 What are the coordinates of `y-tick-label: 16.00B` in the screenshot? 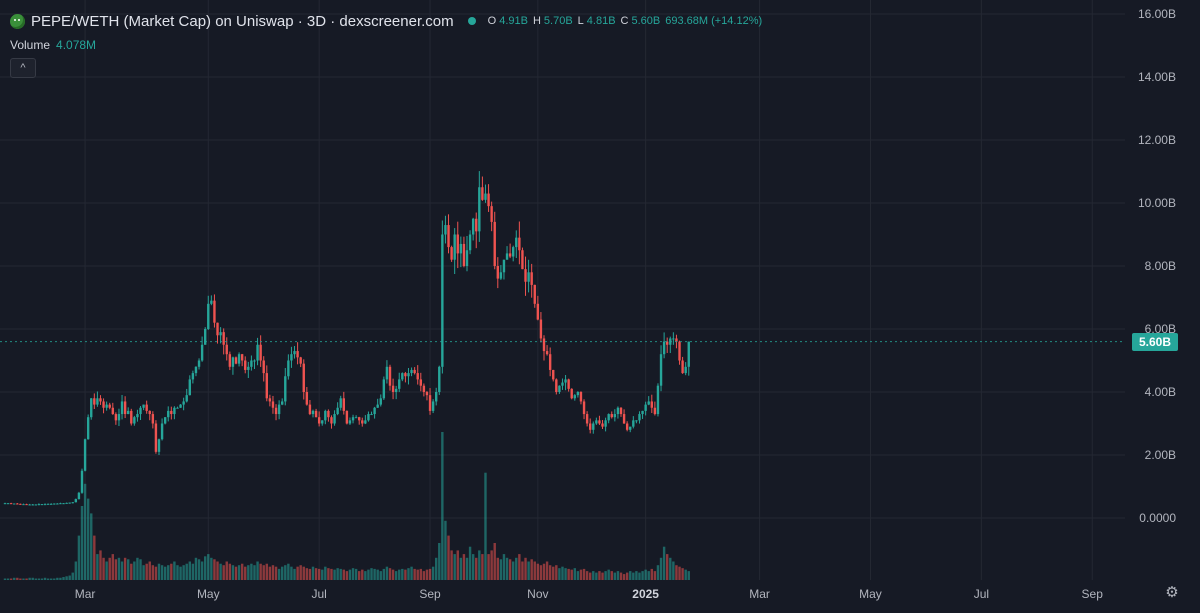 It's located at (1157, 14).